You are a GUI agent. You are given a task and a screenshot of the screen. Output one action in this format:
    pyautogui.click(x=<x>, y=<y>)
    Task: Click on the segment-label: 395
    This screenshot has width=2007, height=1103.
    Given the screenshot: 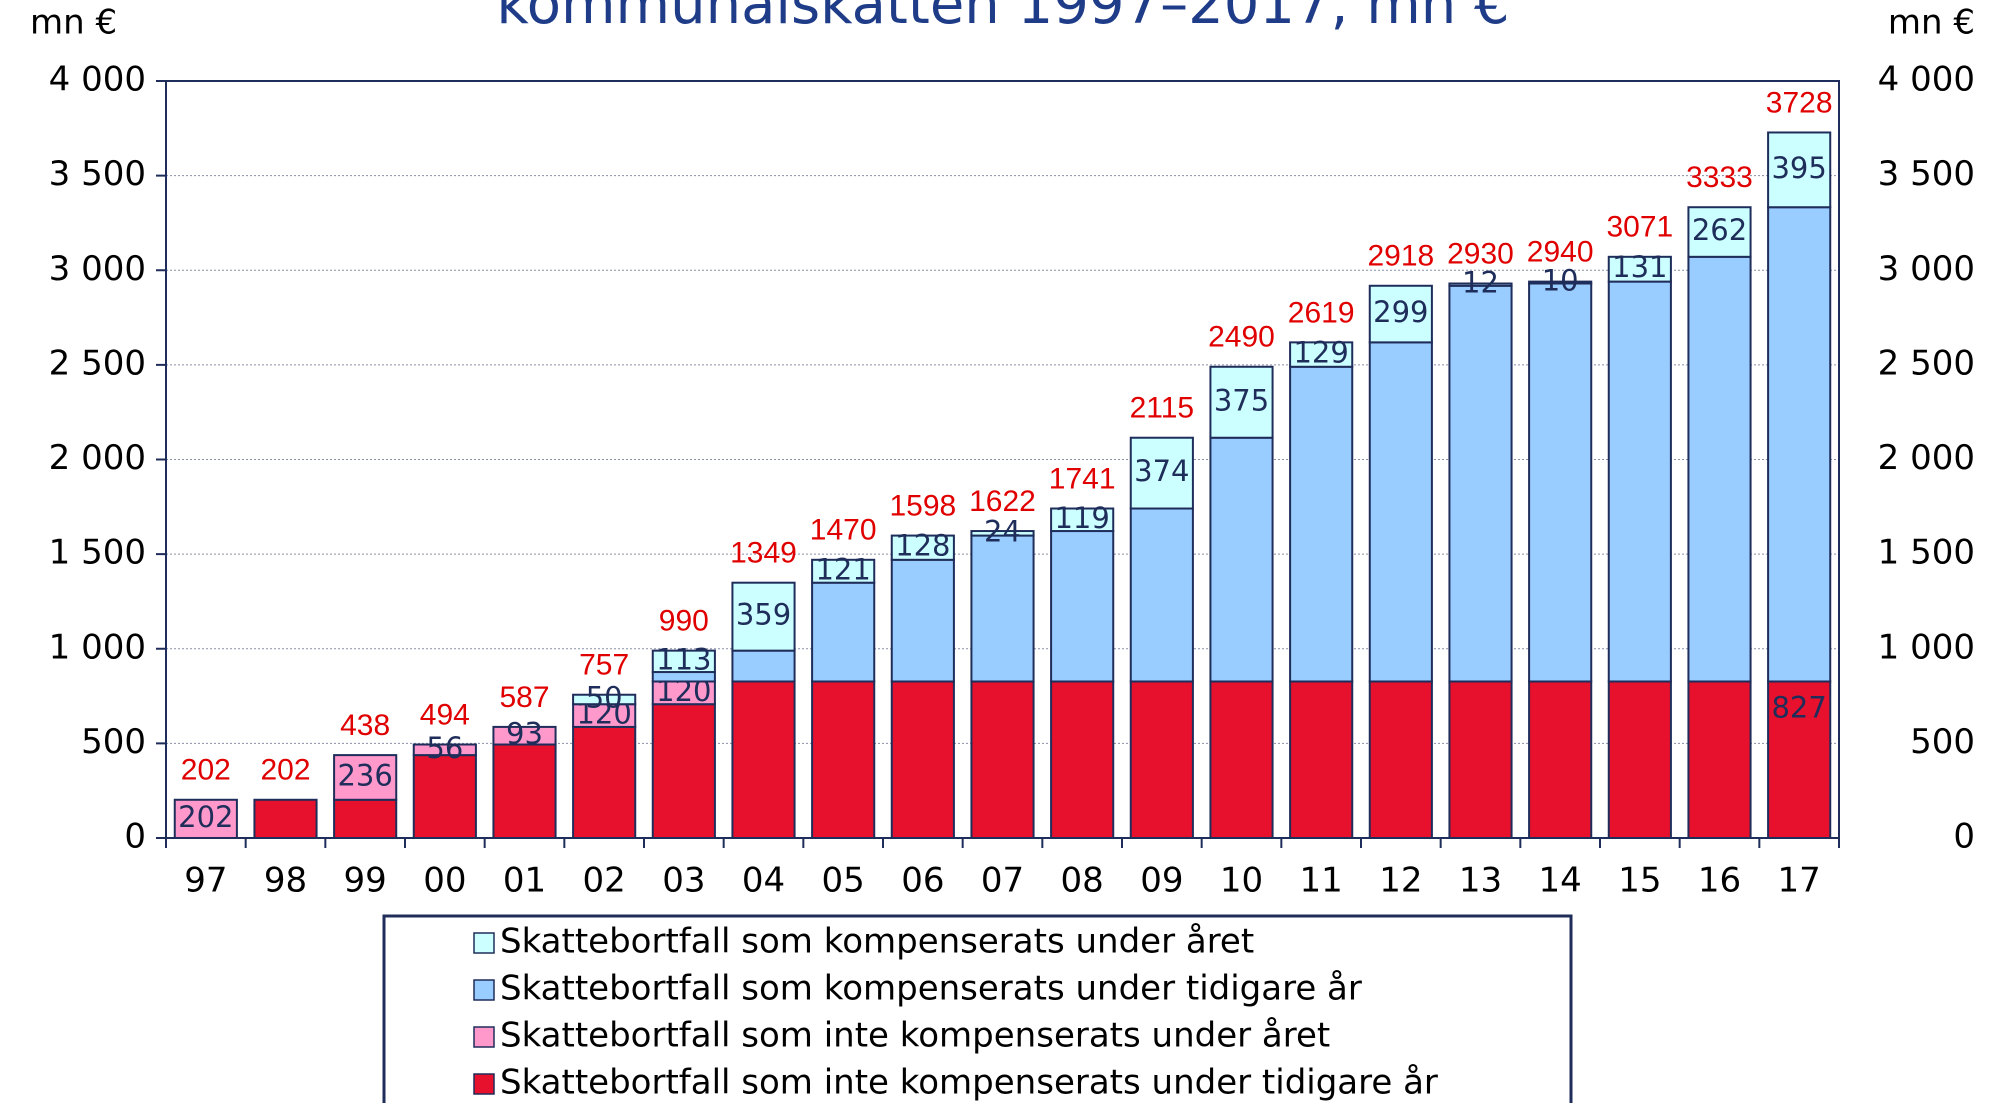 What is the action you would take?
    pyautogui.click(x=1798, y=168)
    